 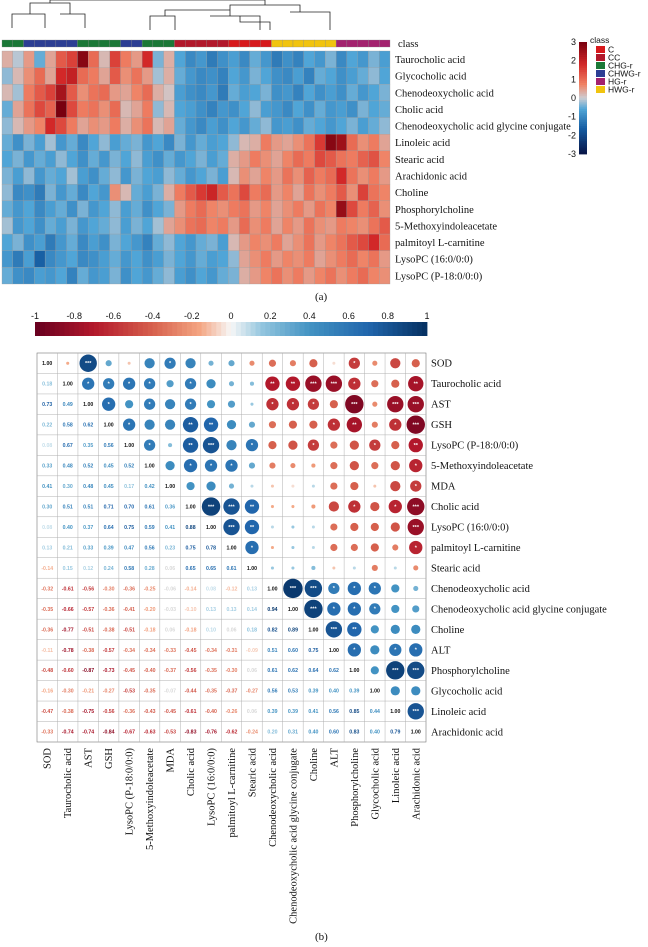 What do you see at coordinates (109, 651) in the screenshot?
I see `correlation-value: -0.57` at bounding box center [109, 651].